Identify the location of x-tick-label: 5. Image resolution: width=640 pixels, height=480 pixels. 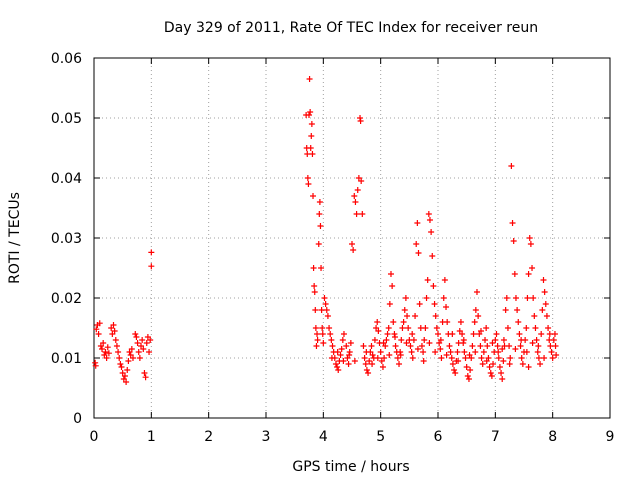
(380, 437).